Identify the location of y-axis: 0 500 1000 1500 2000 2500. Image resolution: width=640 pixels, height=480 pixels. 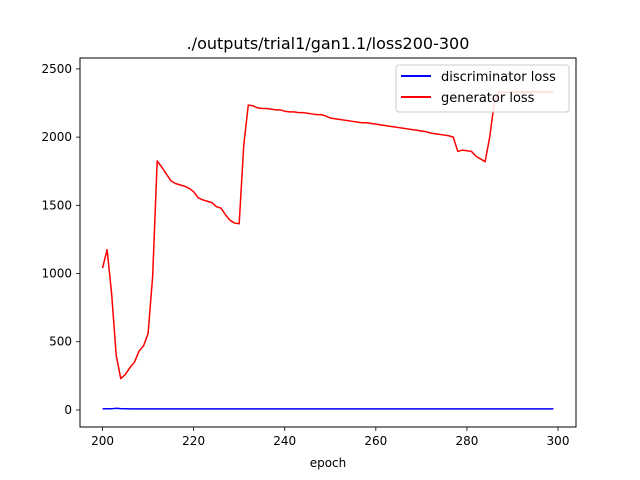
(60, 239).